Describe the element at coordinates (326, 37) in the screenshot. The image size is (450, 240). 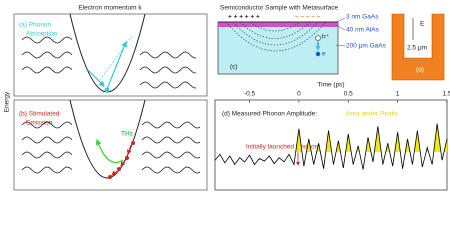
I see `hole-label: h⁺` at that location.